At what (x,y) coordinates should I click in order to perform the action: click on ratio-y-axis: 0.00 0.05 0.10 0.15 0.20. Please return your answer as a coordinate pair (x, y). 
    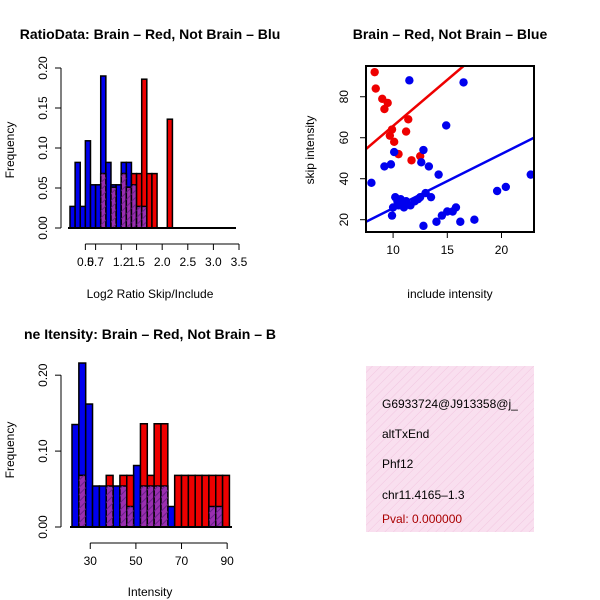
    Looking at the image, I should click on (49, 148).